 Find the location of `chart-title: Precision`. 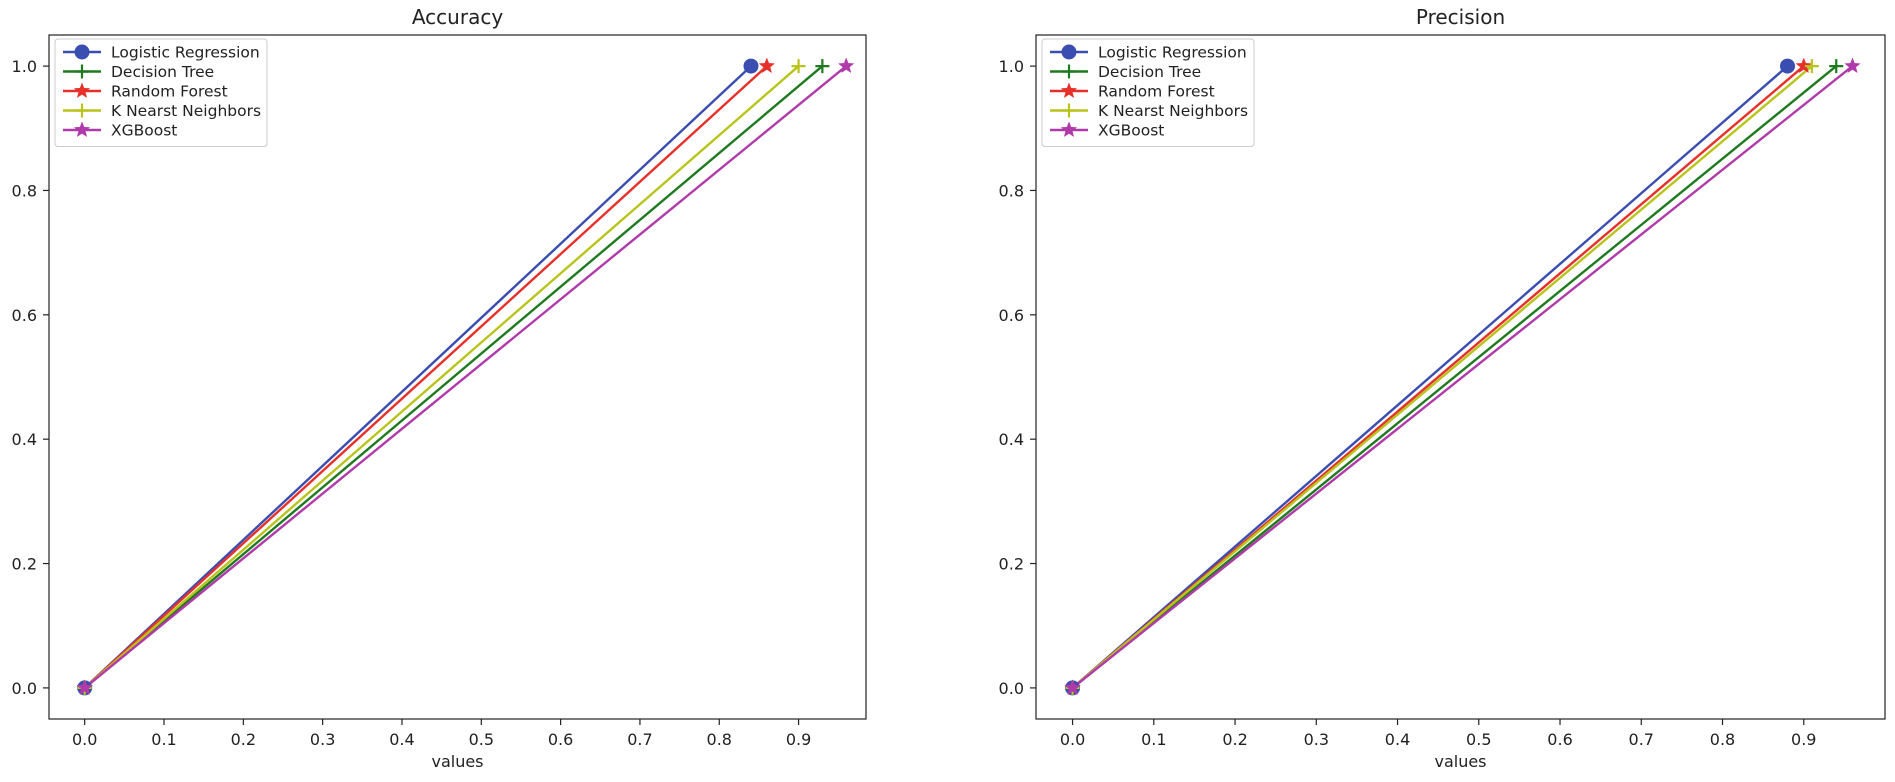

chart-title: Precision is located at coordinates (1460, 17).